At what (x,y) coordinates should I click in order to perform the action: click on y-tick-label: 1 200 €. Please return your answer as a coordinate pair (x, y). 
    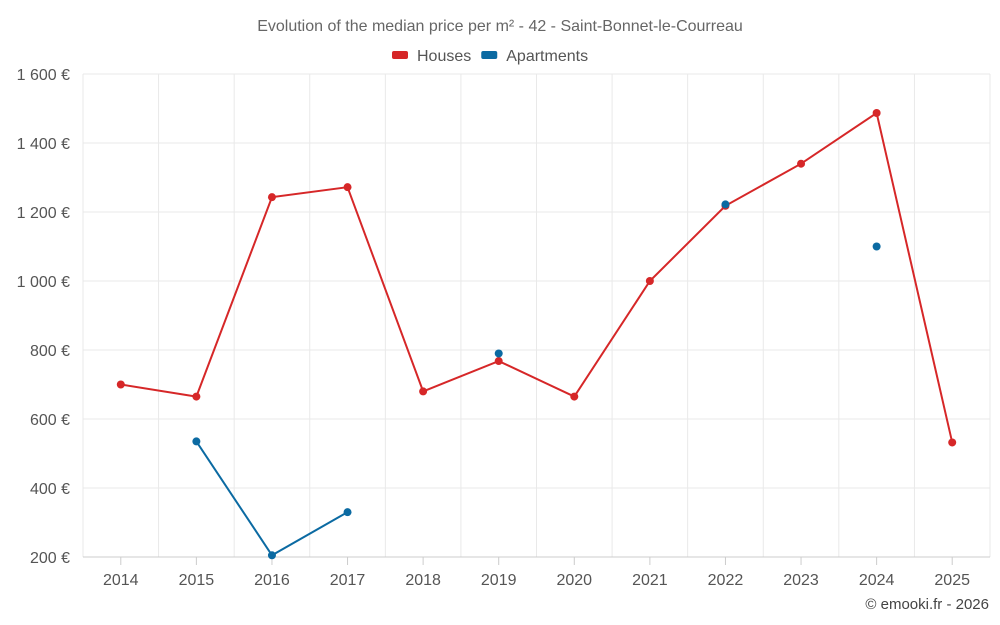
    Looking at the image, I should click on (43, 213).